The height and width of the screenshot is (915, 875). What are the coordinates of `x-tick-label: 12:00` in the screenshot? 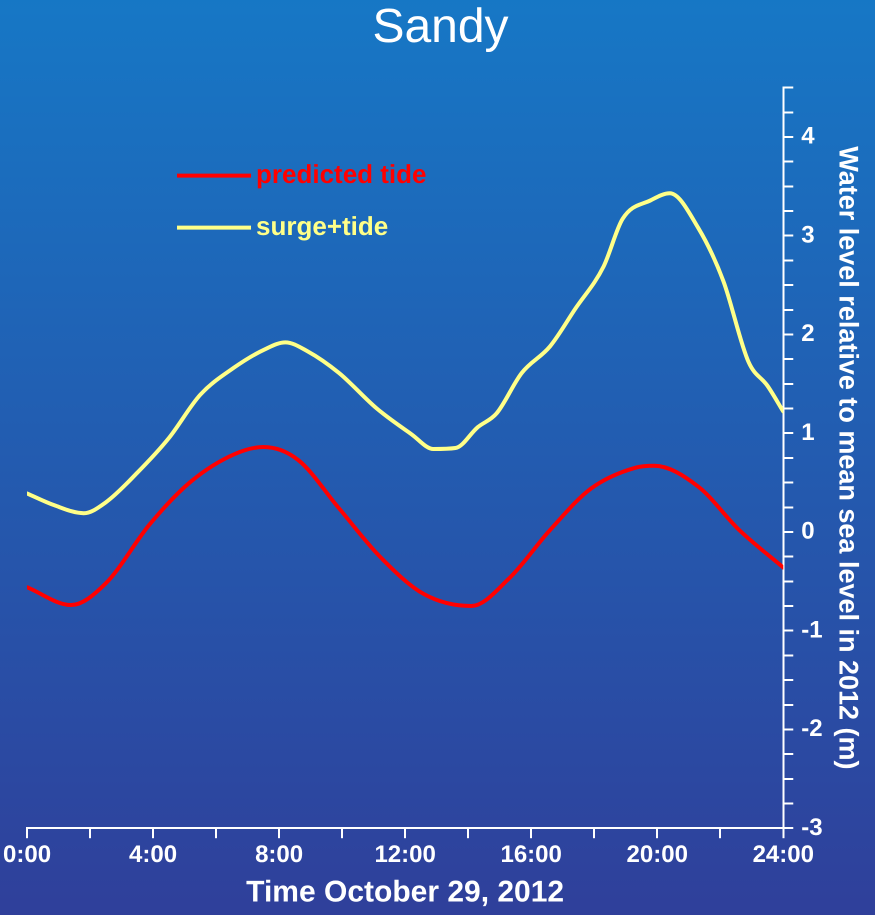 It's located at (405, 854).